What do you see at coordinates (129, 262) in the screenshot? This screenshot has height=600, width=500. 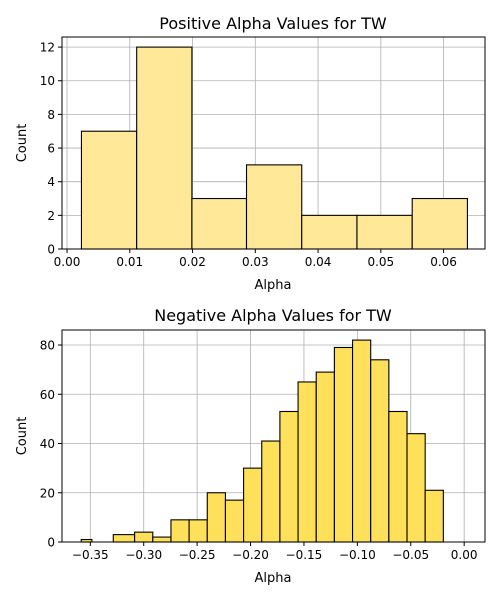 I see `x-tick-label: 0.01` at bounding box center [129, 262].